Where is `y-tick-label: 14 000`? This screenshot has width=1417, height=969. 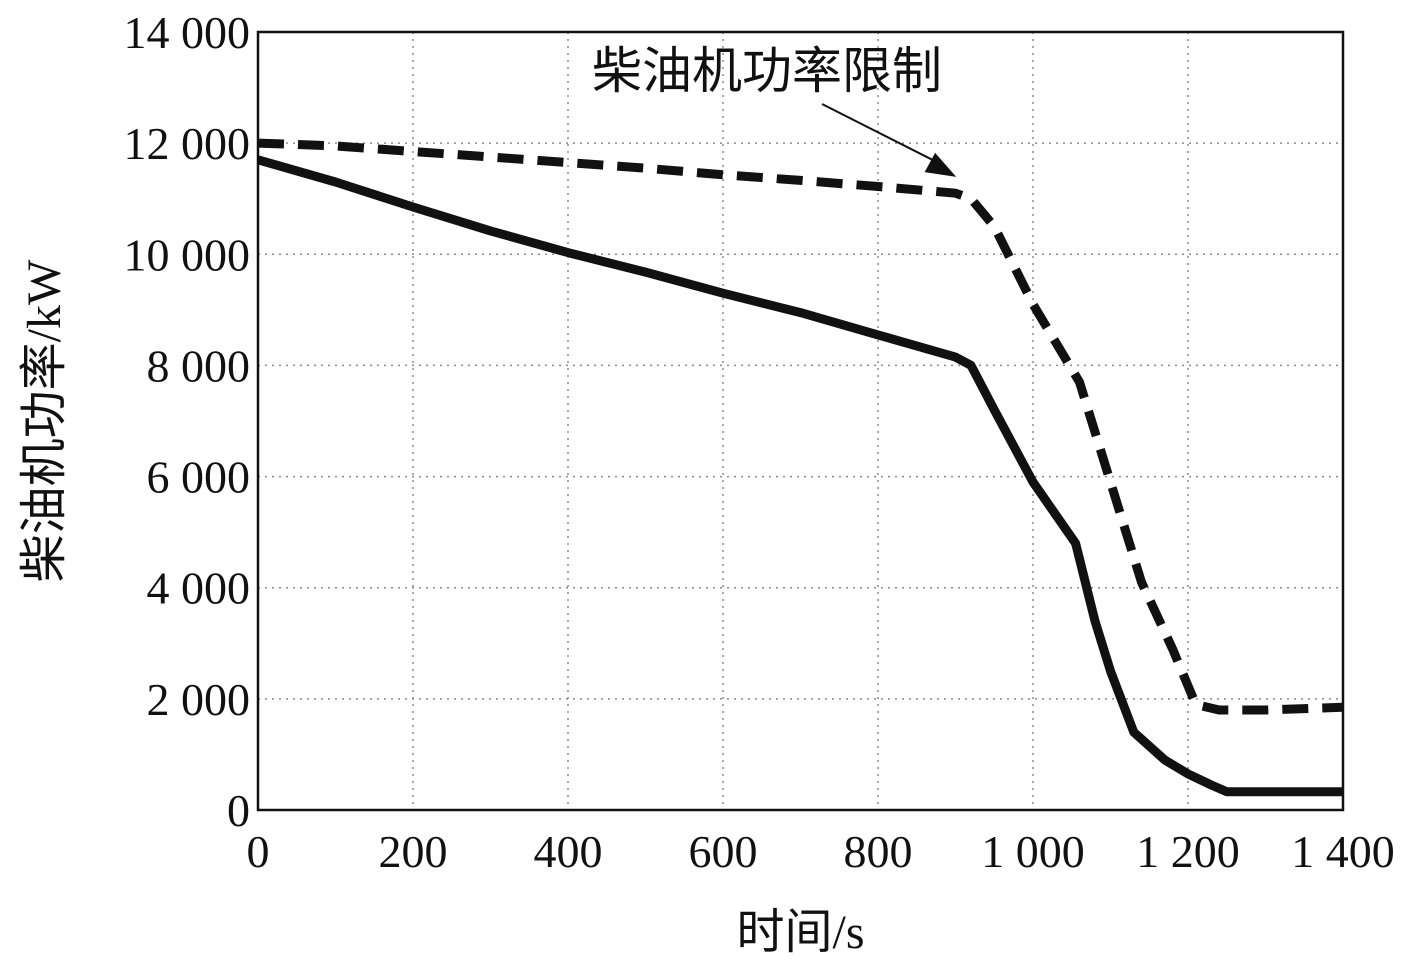
y-tick-label: 14 000 is located at coordinates (187, 32).